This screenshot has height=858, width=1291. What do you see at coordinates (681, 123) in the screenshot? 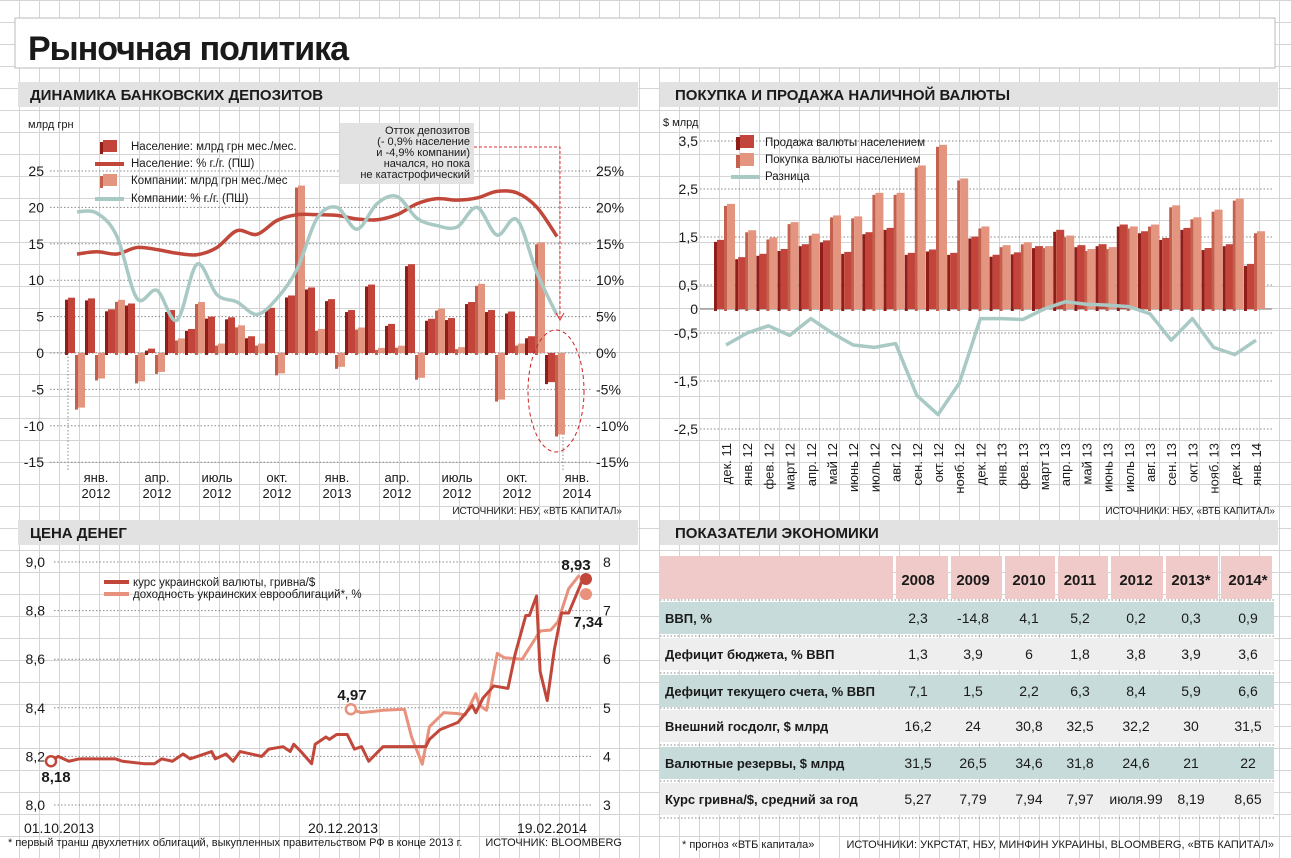
I see `currency-unit-label: $ млрд` at bounding box center [681, 123].